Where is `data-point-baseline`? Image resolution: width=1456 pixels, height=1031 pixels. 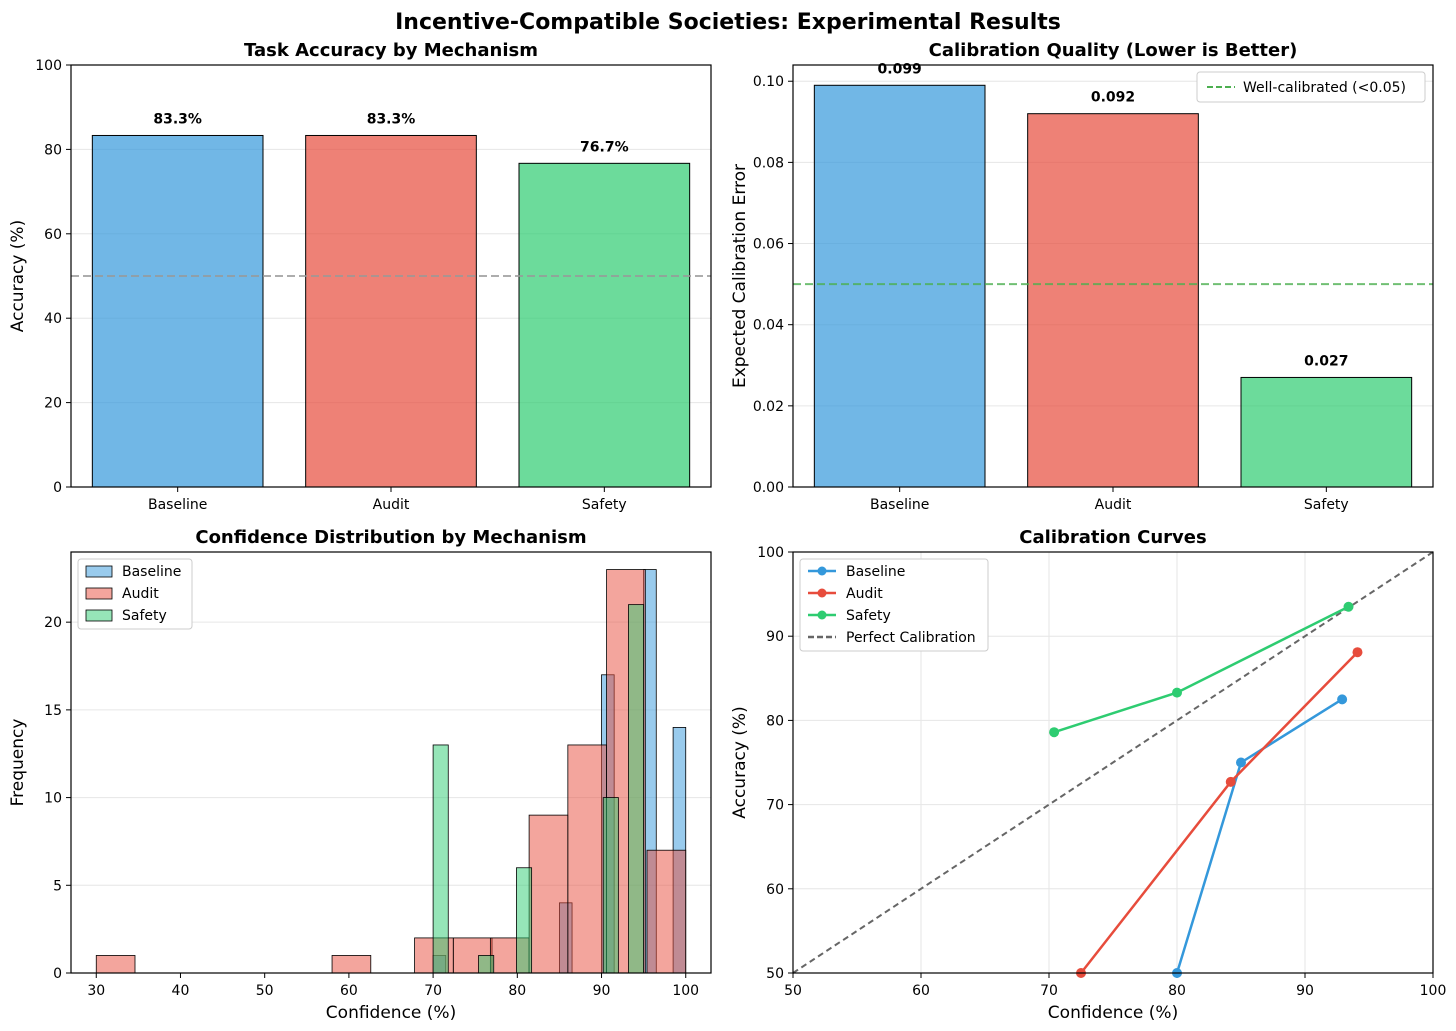
data-point-baseline is located at coordinates (1241, 762).